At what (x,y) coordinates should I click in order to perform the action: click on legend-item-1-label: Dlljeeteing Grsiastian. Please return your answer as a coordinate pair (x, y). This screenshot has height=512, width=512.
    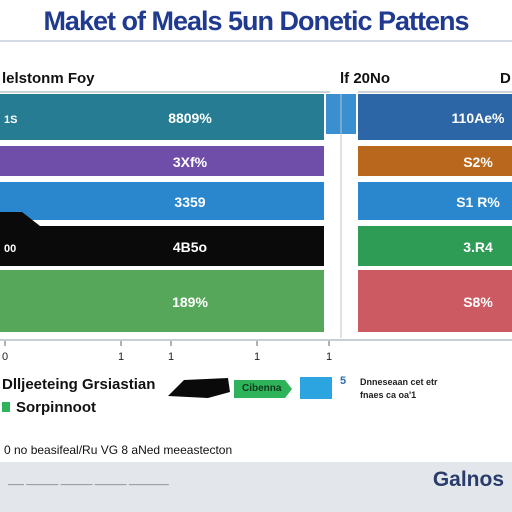
    Looking at the image, I should click on (79, 384).